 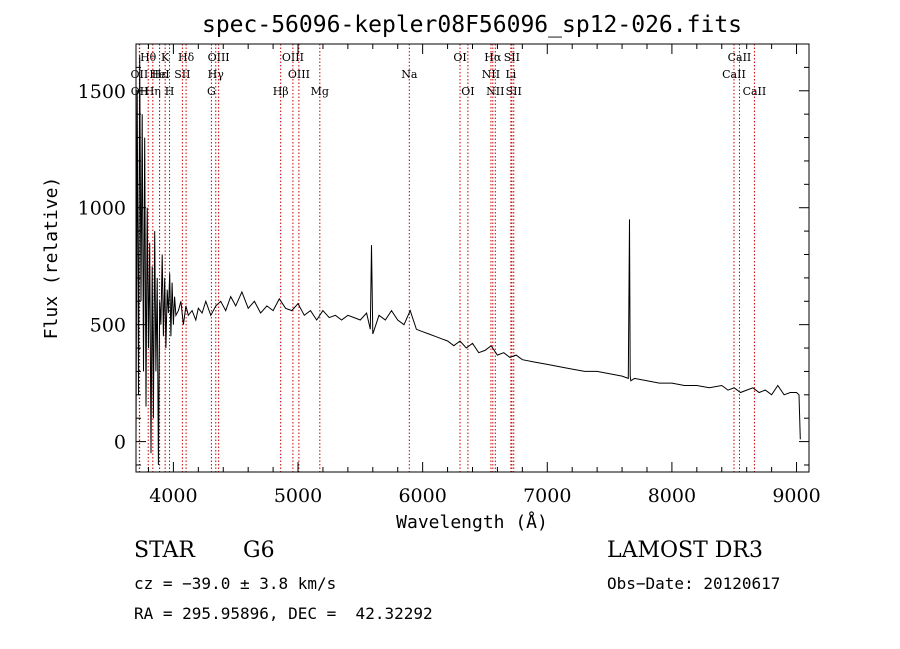 I want to click on x-tick-label: 8000, so click(x=672, y=496).